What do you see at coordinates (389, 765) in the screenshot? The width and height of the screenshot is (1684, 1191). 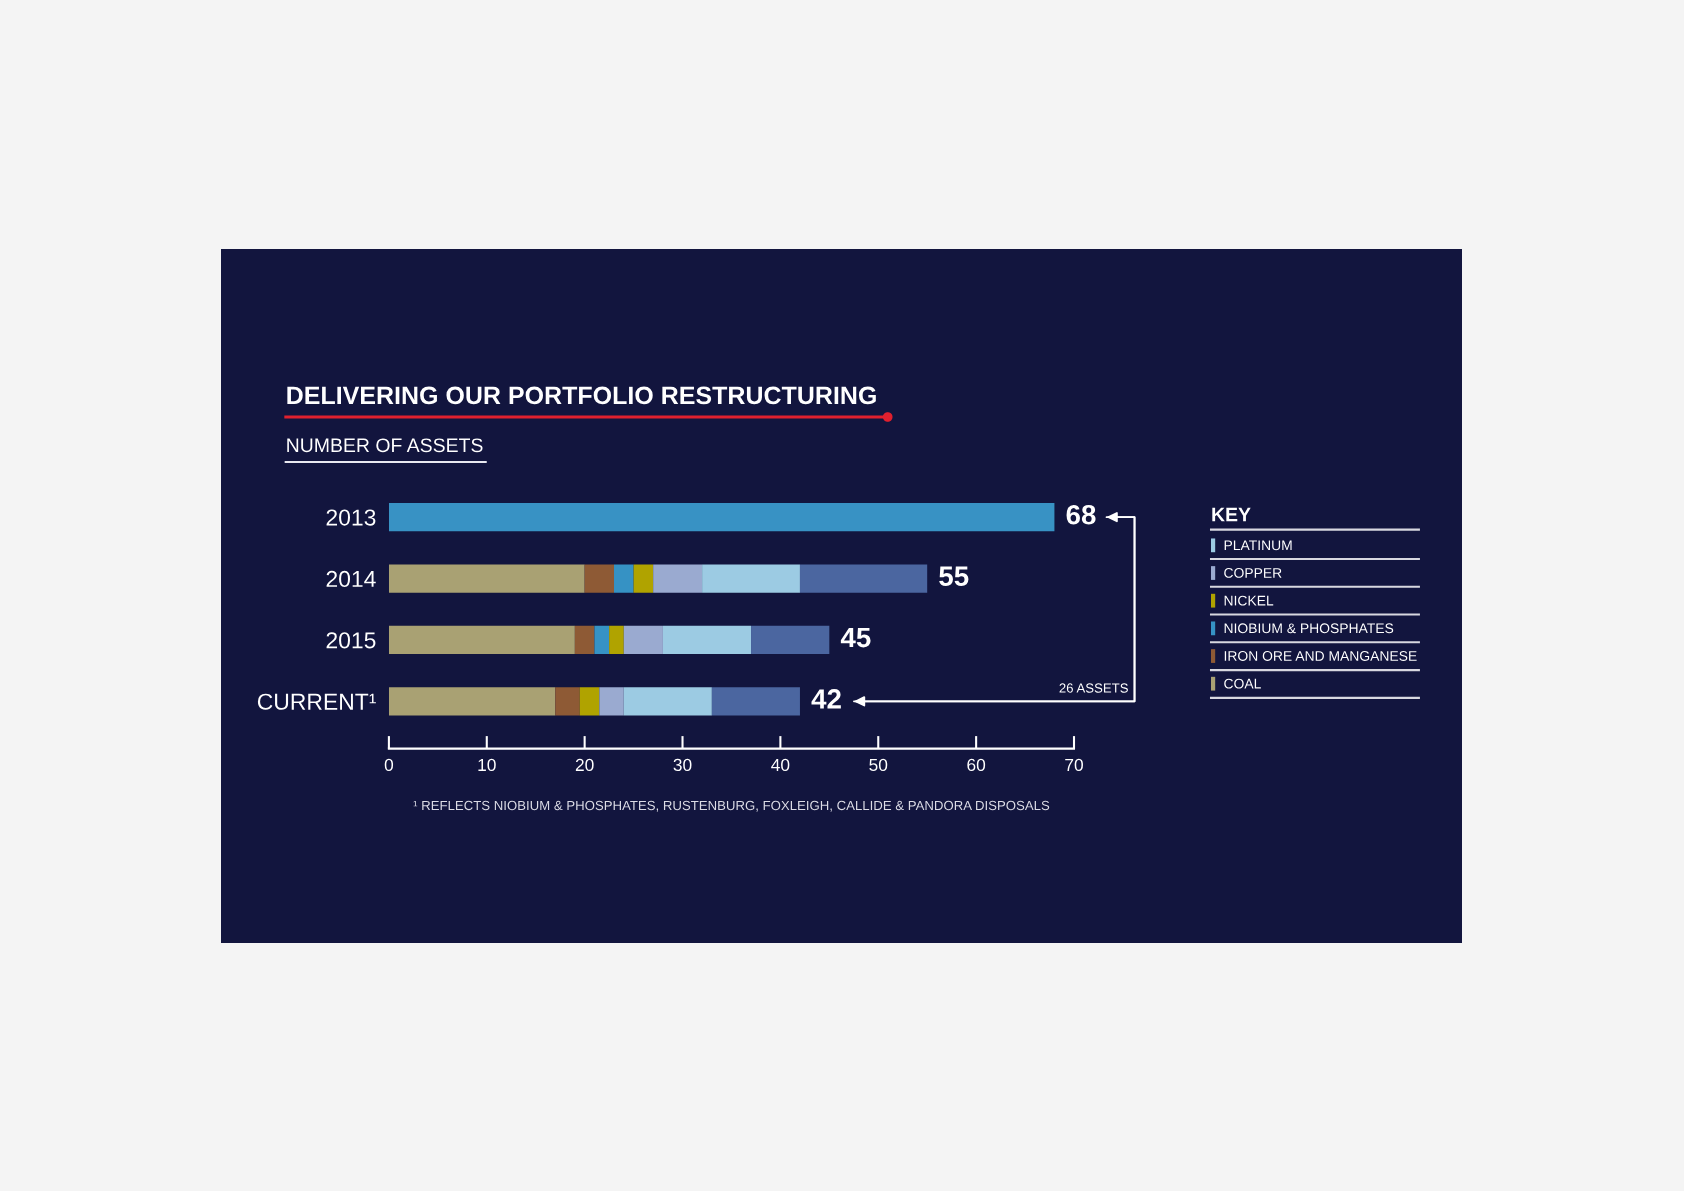 I see `x-tick-label: 0` at bounding box center [389, 765].